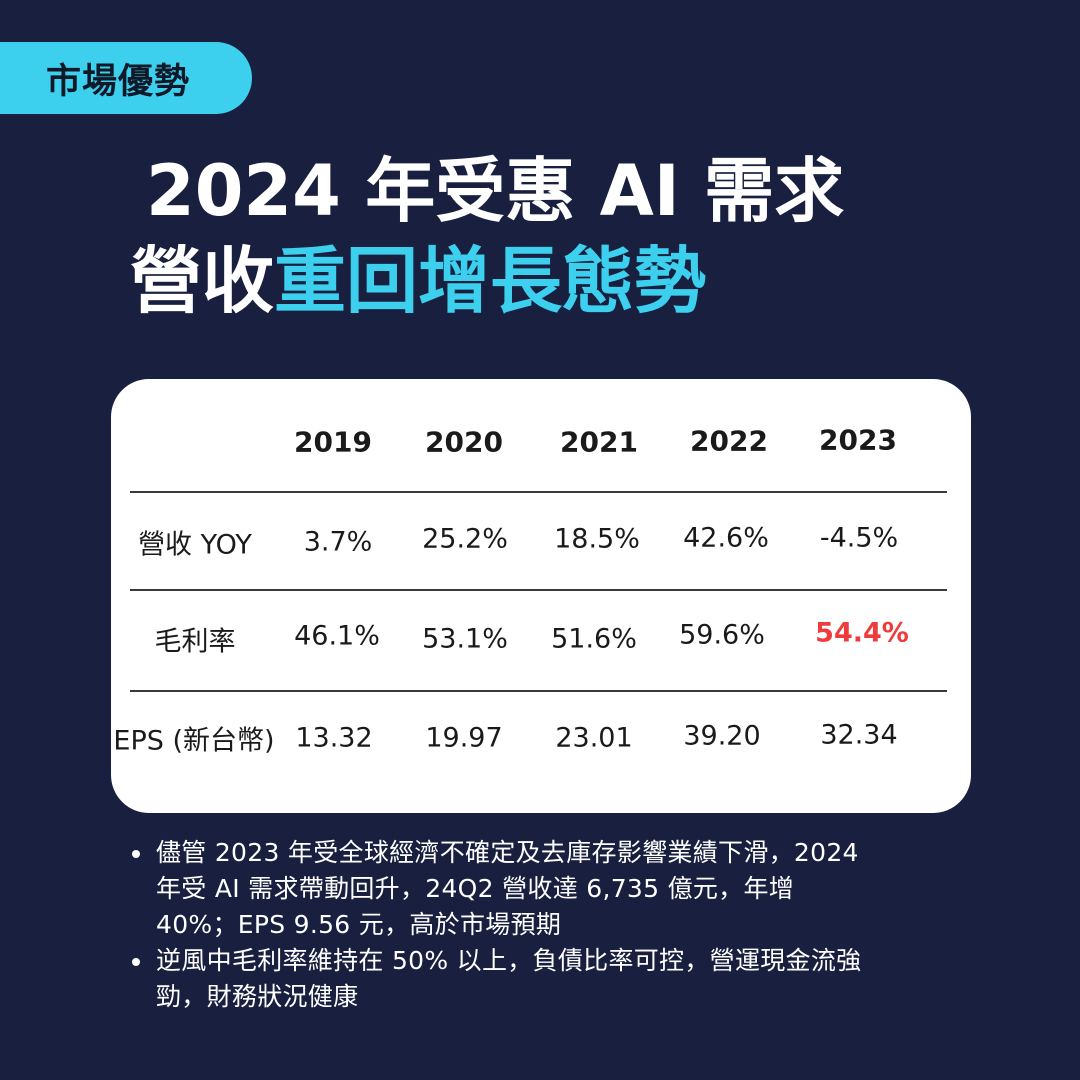  I want to click on headline-line-2-white: 營收, so click(202, 280).